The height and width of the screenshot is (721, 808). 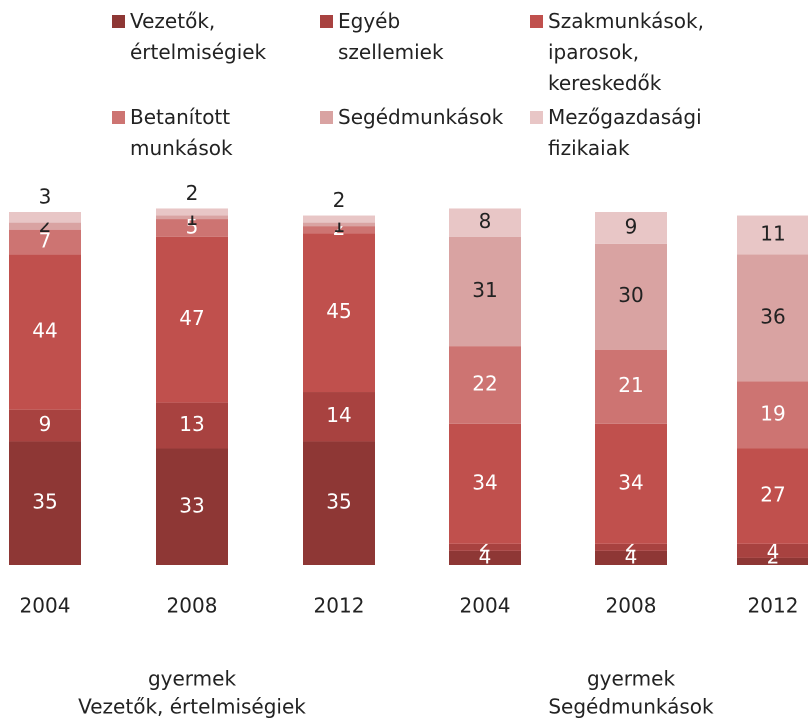 What do you see at coordinates (391, 36) in the screenshot?
I see `legend-label: Egyéb szellemiek` at bounding box center [391, 36].